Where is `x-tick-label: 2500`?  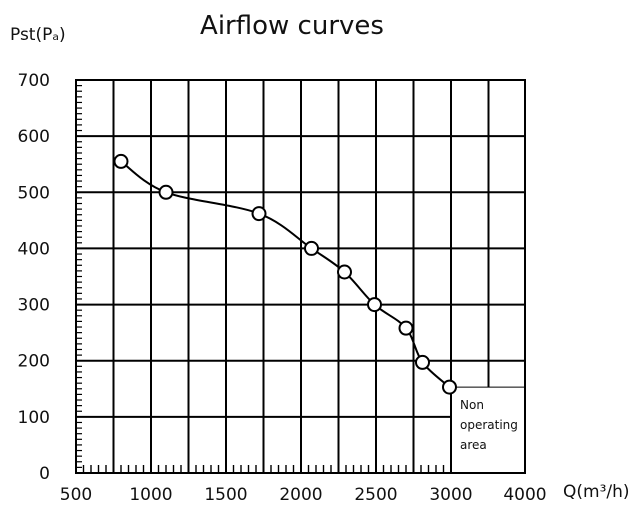
x-tick-label: 2500 is located at coordinates (375, 495).